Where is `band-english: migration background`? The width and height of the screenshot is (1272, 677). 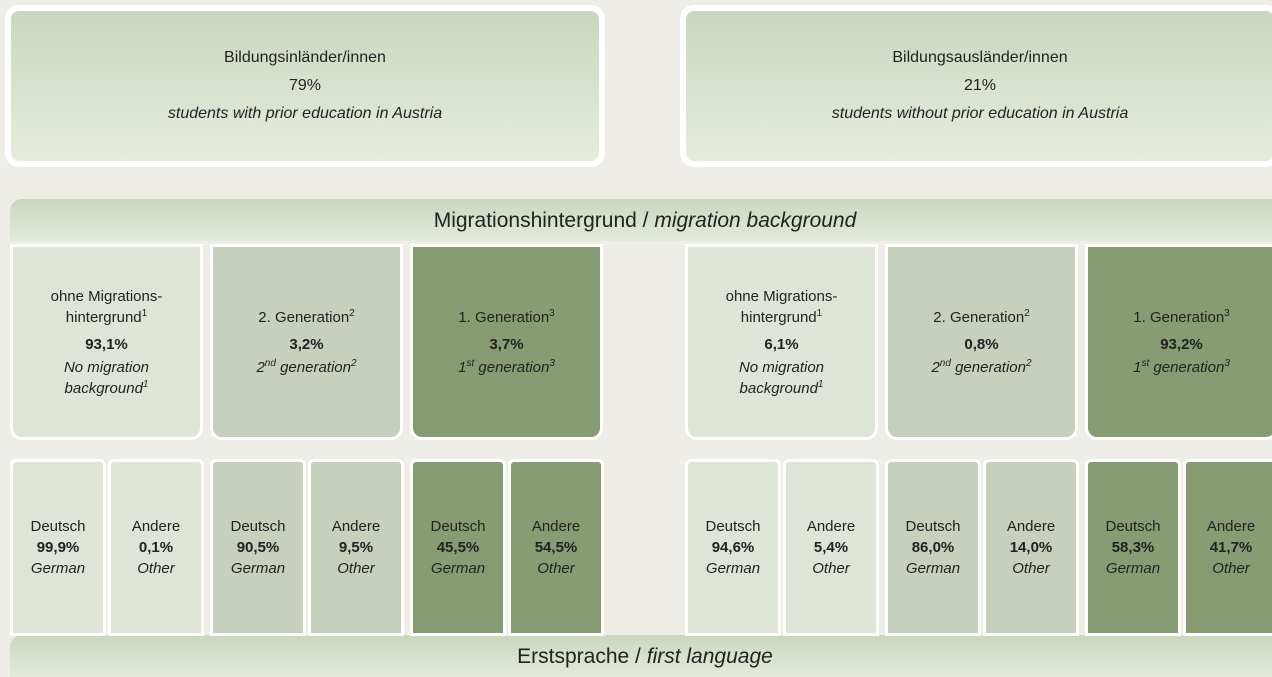
band-english: migration background is located at coordinates (755, 220).